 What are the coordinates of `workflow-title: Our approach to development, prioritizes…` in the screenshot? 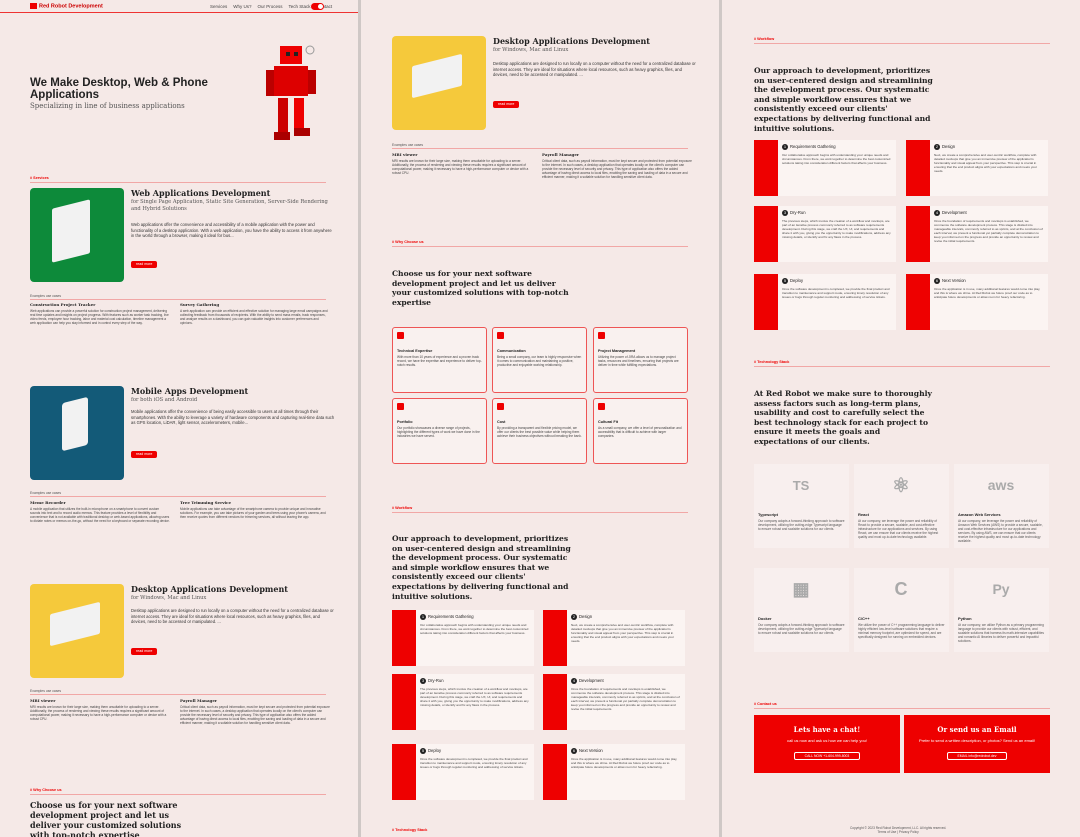 It's located at (481, 567).